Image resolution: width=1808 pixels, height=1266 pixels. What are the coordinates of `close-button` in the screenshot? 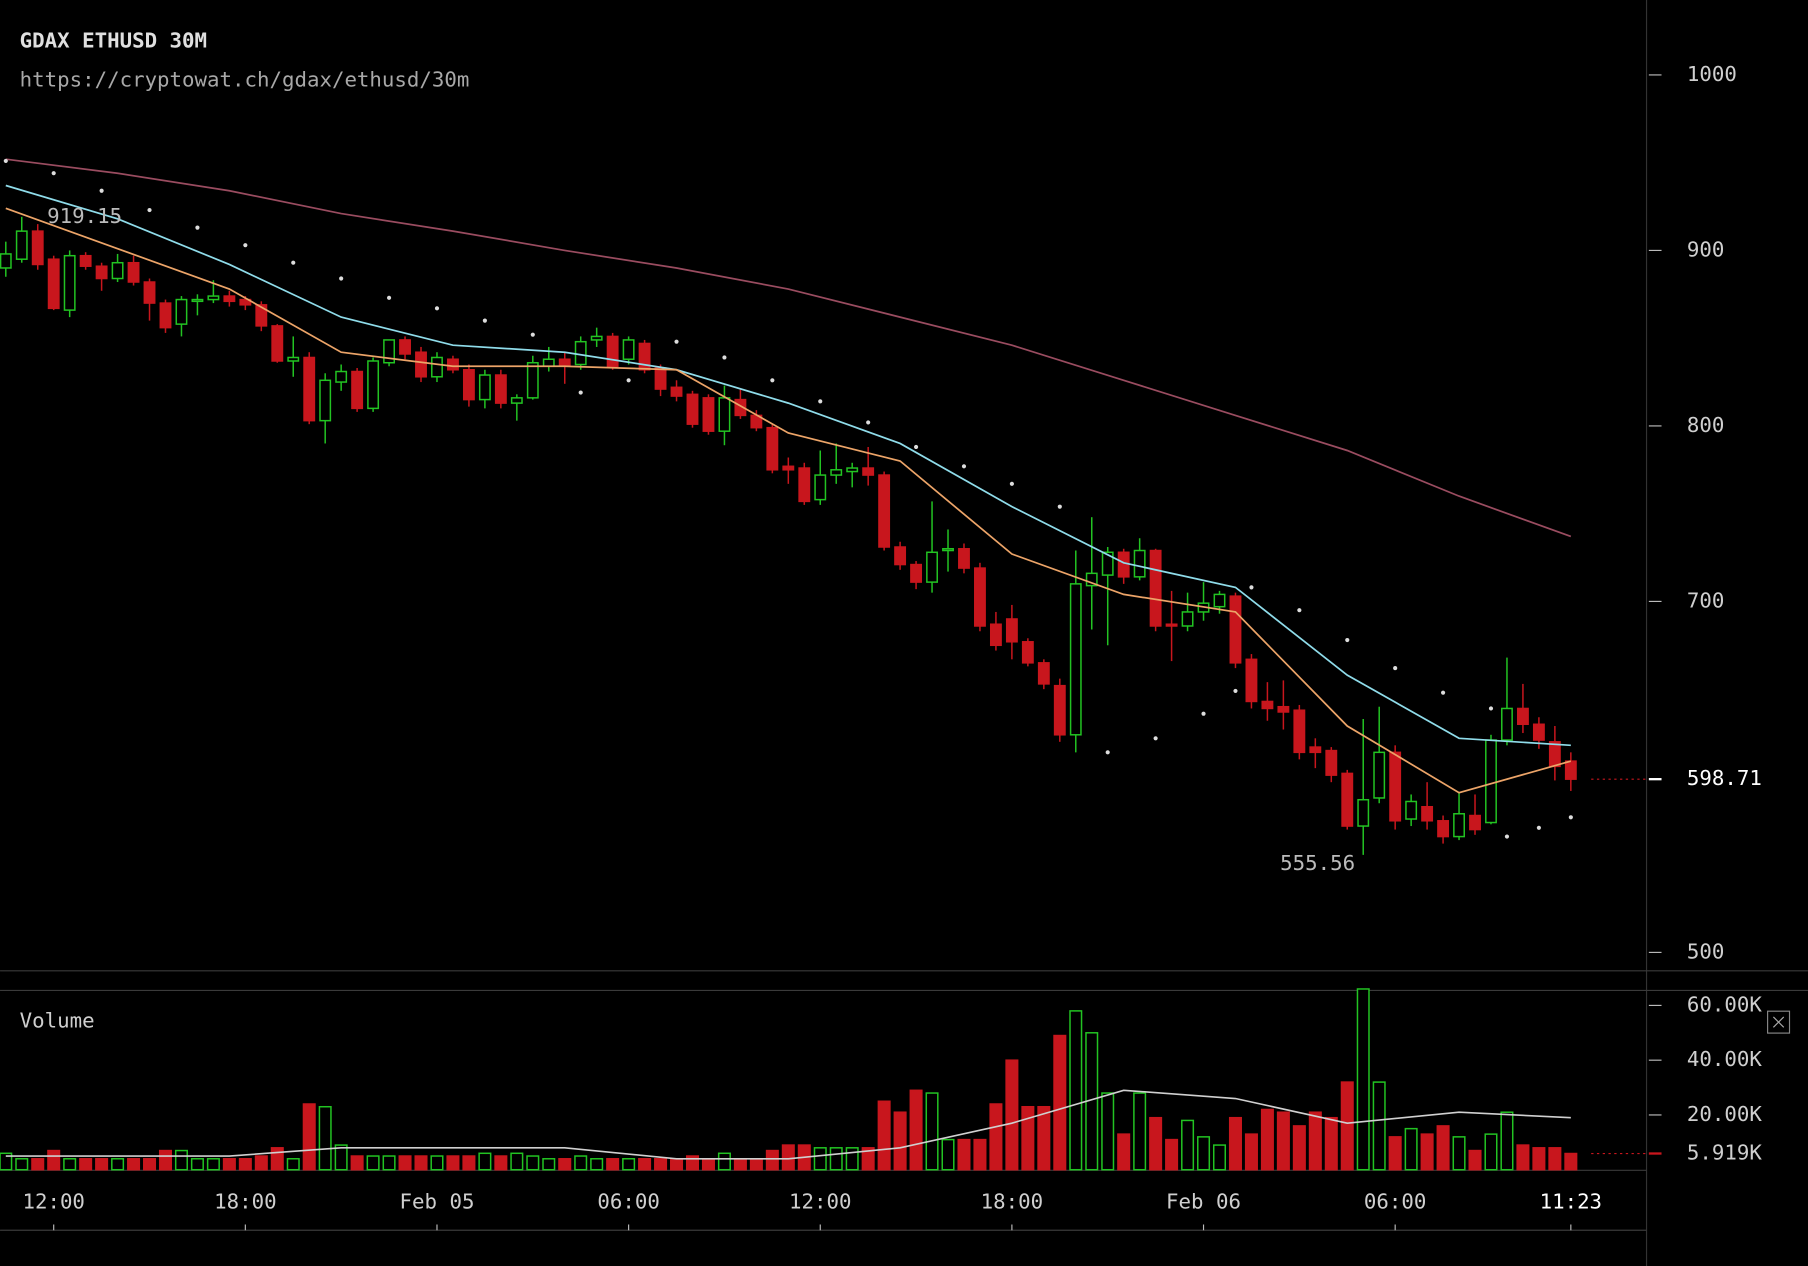 It's located at (1779, 1022).